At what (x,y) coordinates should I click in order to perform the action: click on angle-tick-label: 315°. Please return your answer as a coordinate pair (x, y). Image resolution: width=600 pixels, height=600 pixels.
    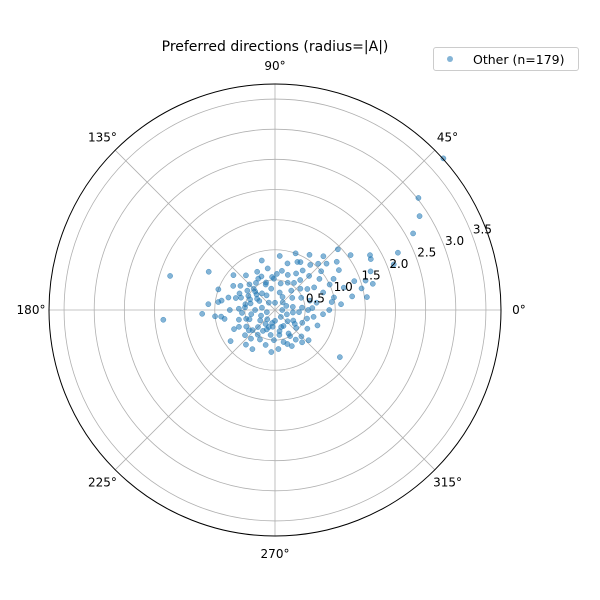
    Looking at the image, I should click on (447, 483).